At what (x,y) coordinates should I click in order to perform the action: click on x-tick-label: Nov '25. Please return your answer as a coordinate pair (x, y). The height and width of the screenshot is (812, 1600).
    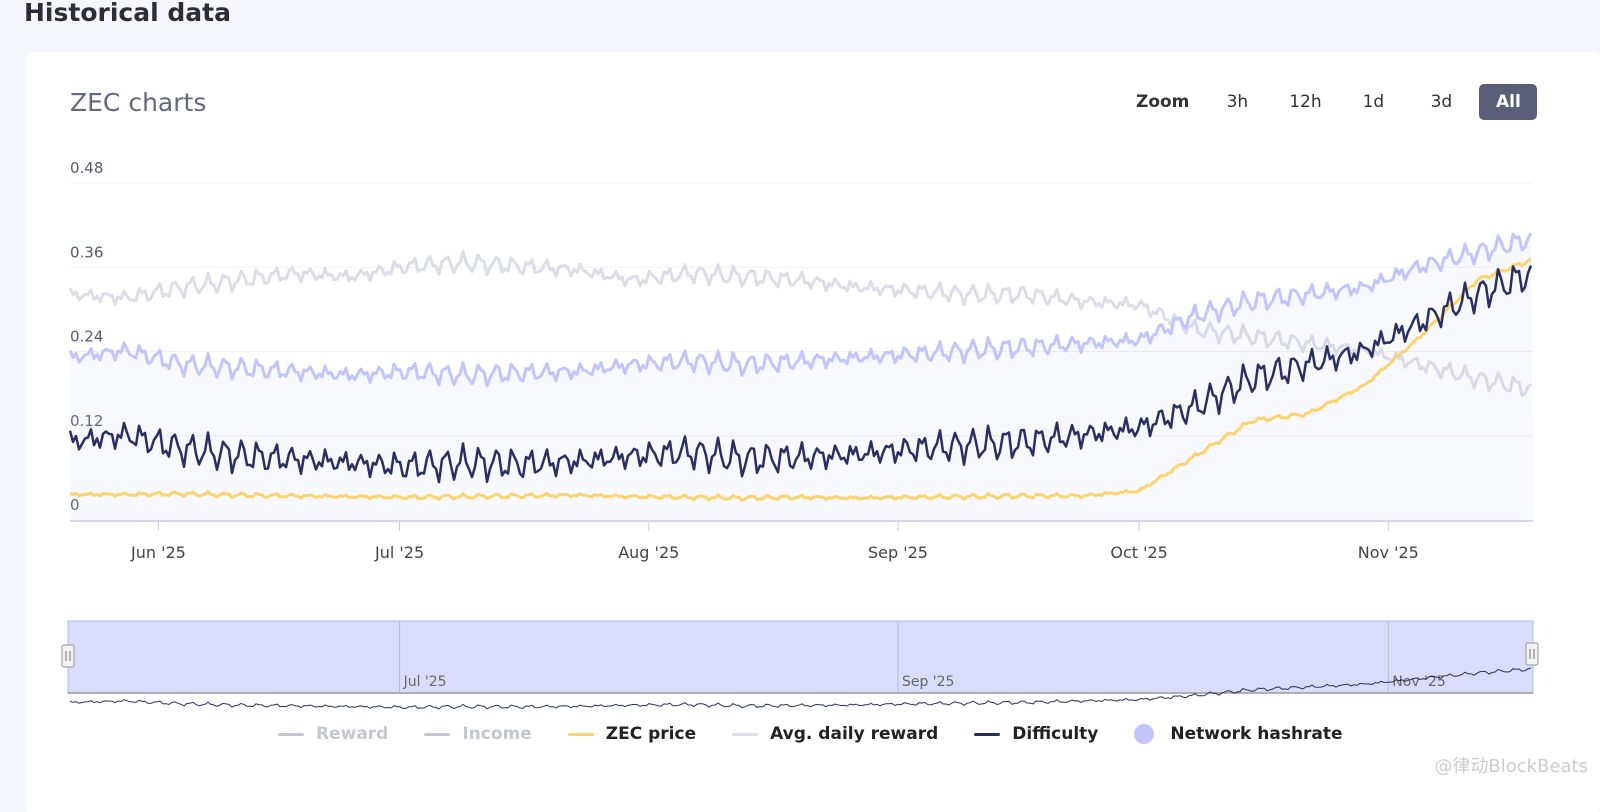
    Looking at the image, I should click on (1388, 552).